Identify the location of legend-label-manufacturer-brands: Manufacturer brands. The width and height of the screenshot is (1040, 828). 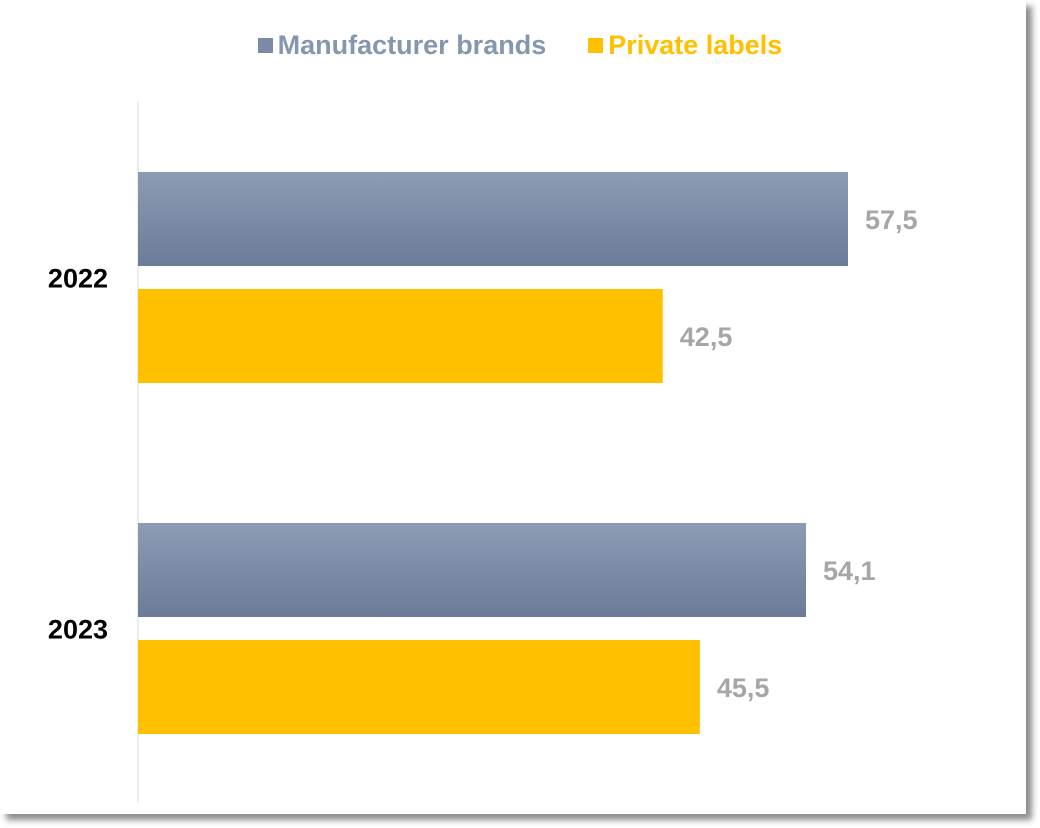
(412, 45).